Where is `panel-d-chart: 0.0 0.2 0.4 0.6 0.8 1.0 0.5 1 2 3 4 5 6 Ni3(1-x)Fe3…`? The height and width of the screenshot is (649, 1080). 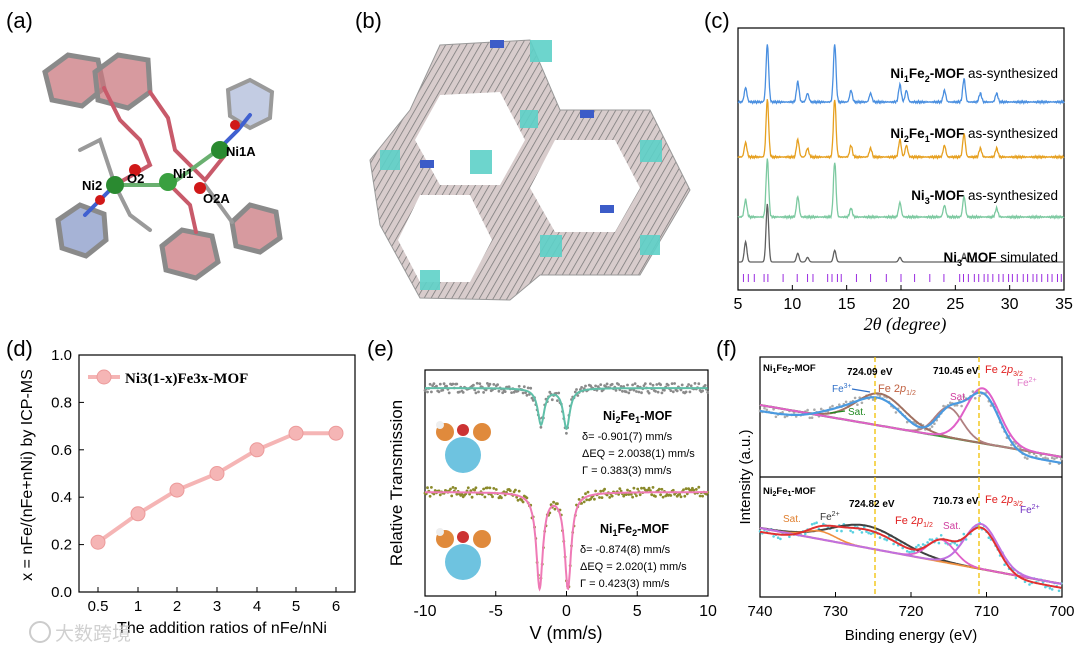 panel-d-chart: 0.0 0.2 0.4 0.6 0.8 1.0 0.5 1 2 3 4 5 6 Ni3(1-x)Fe3… is located at coordinates (187, 492).